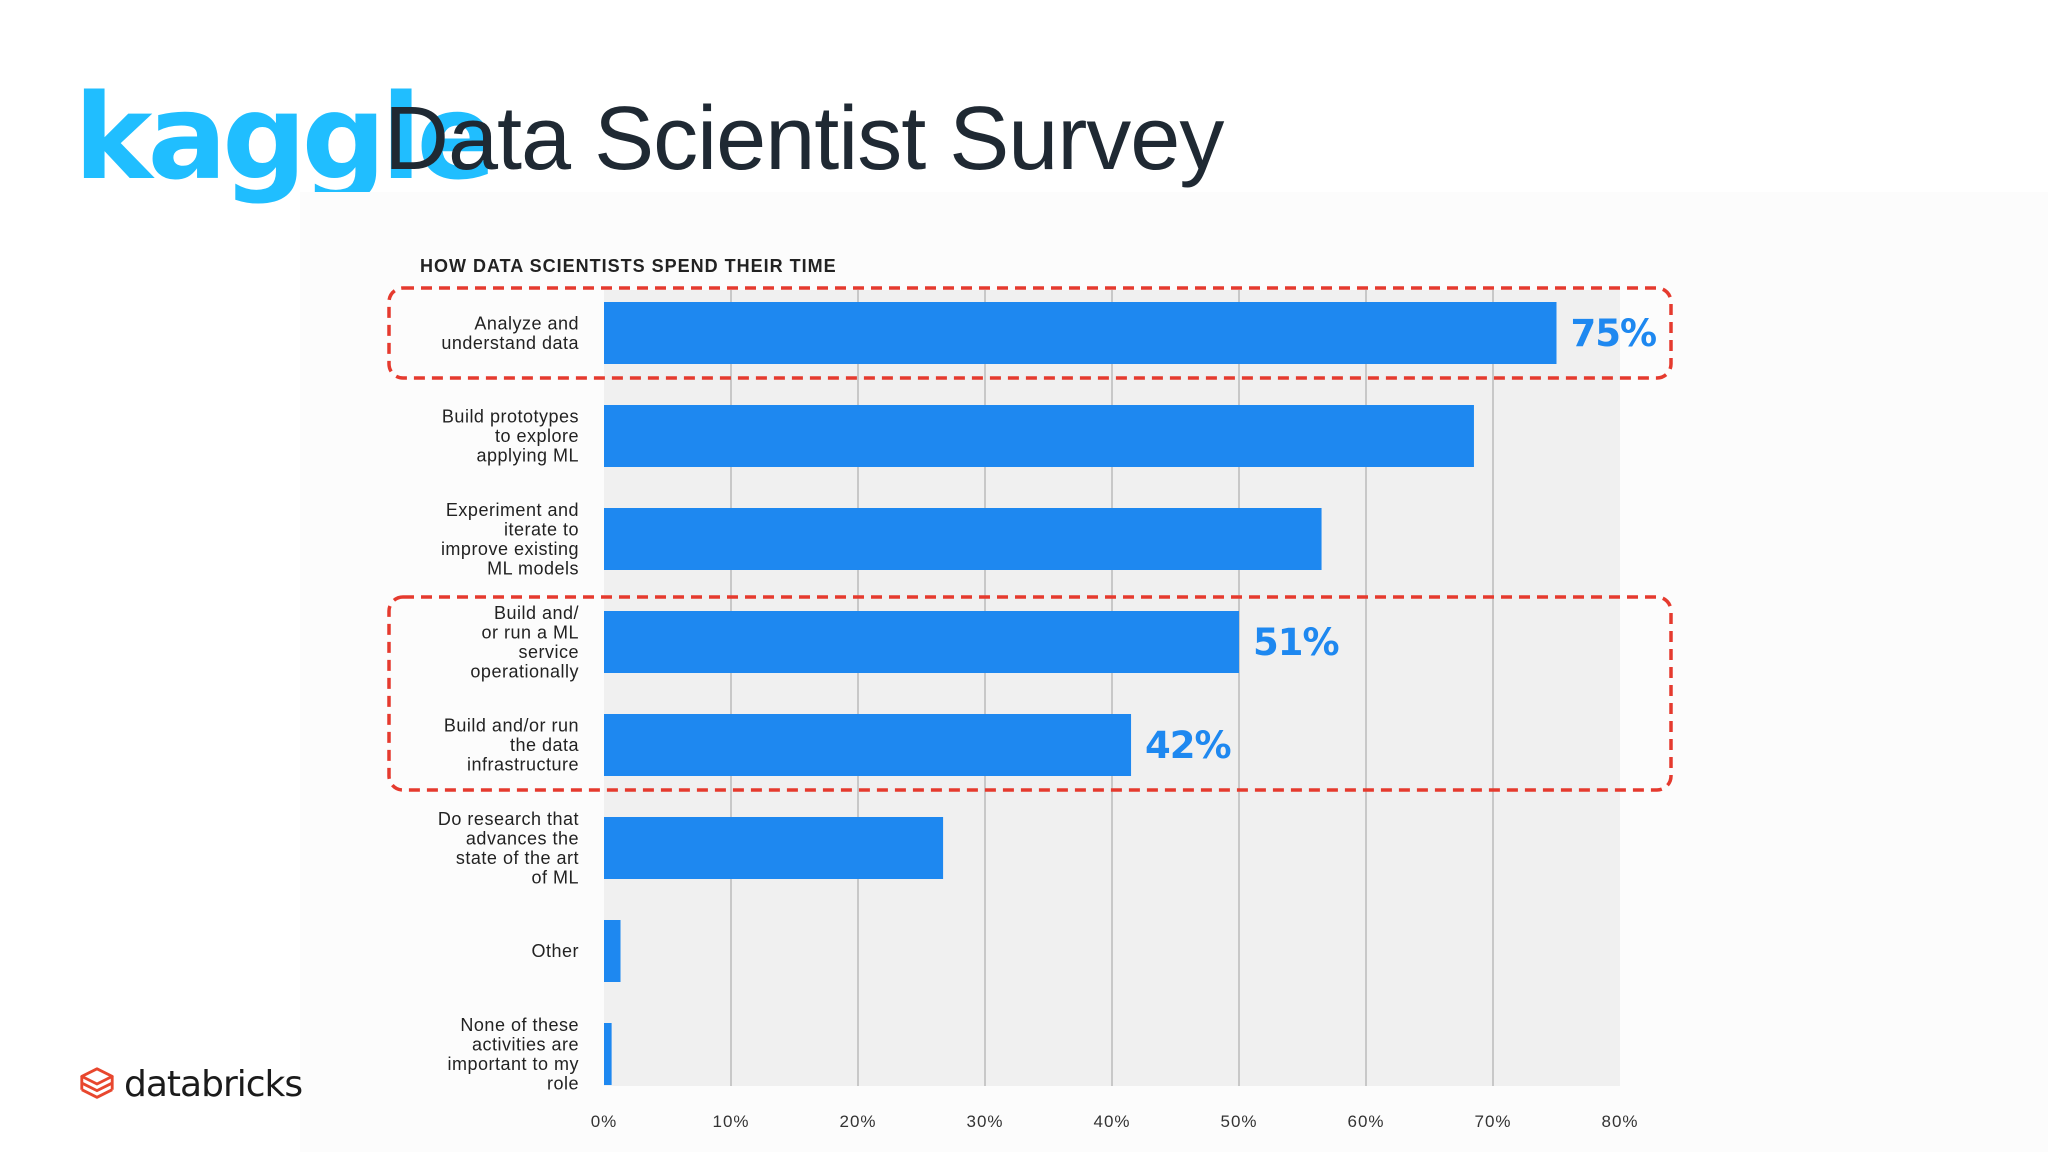  I want to click on category-label: Analyze and understand data, so click(510, 333).